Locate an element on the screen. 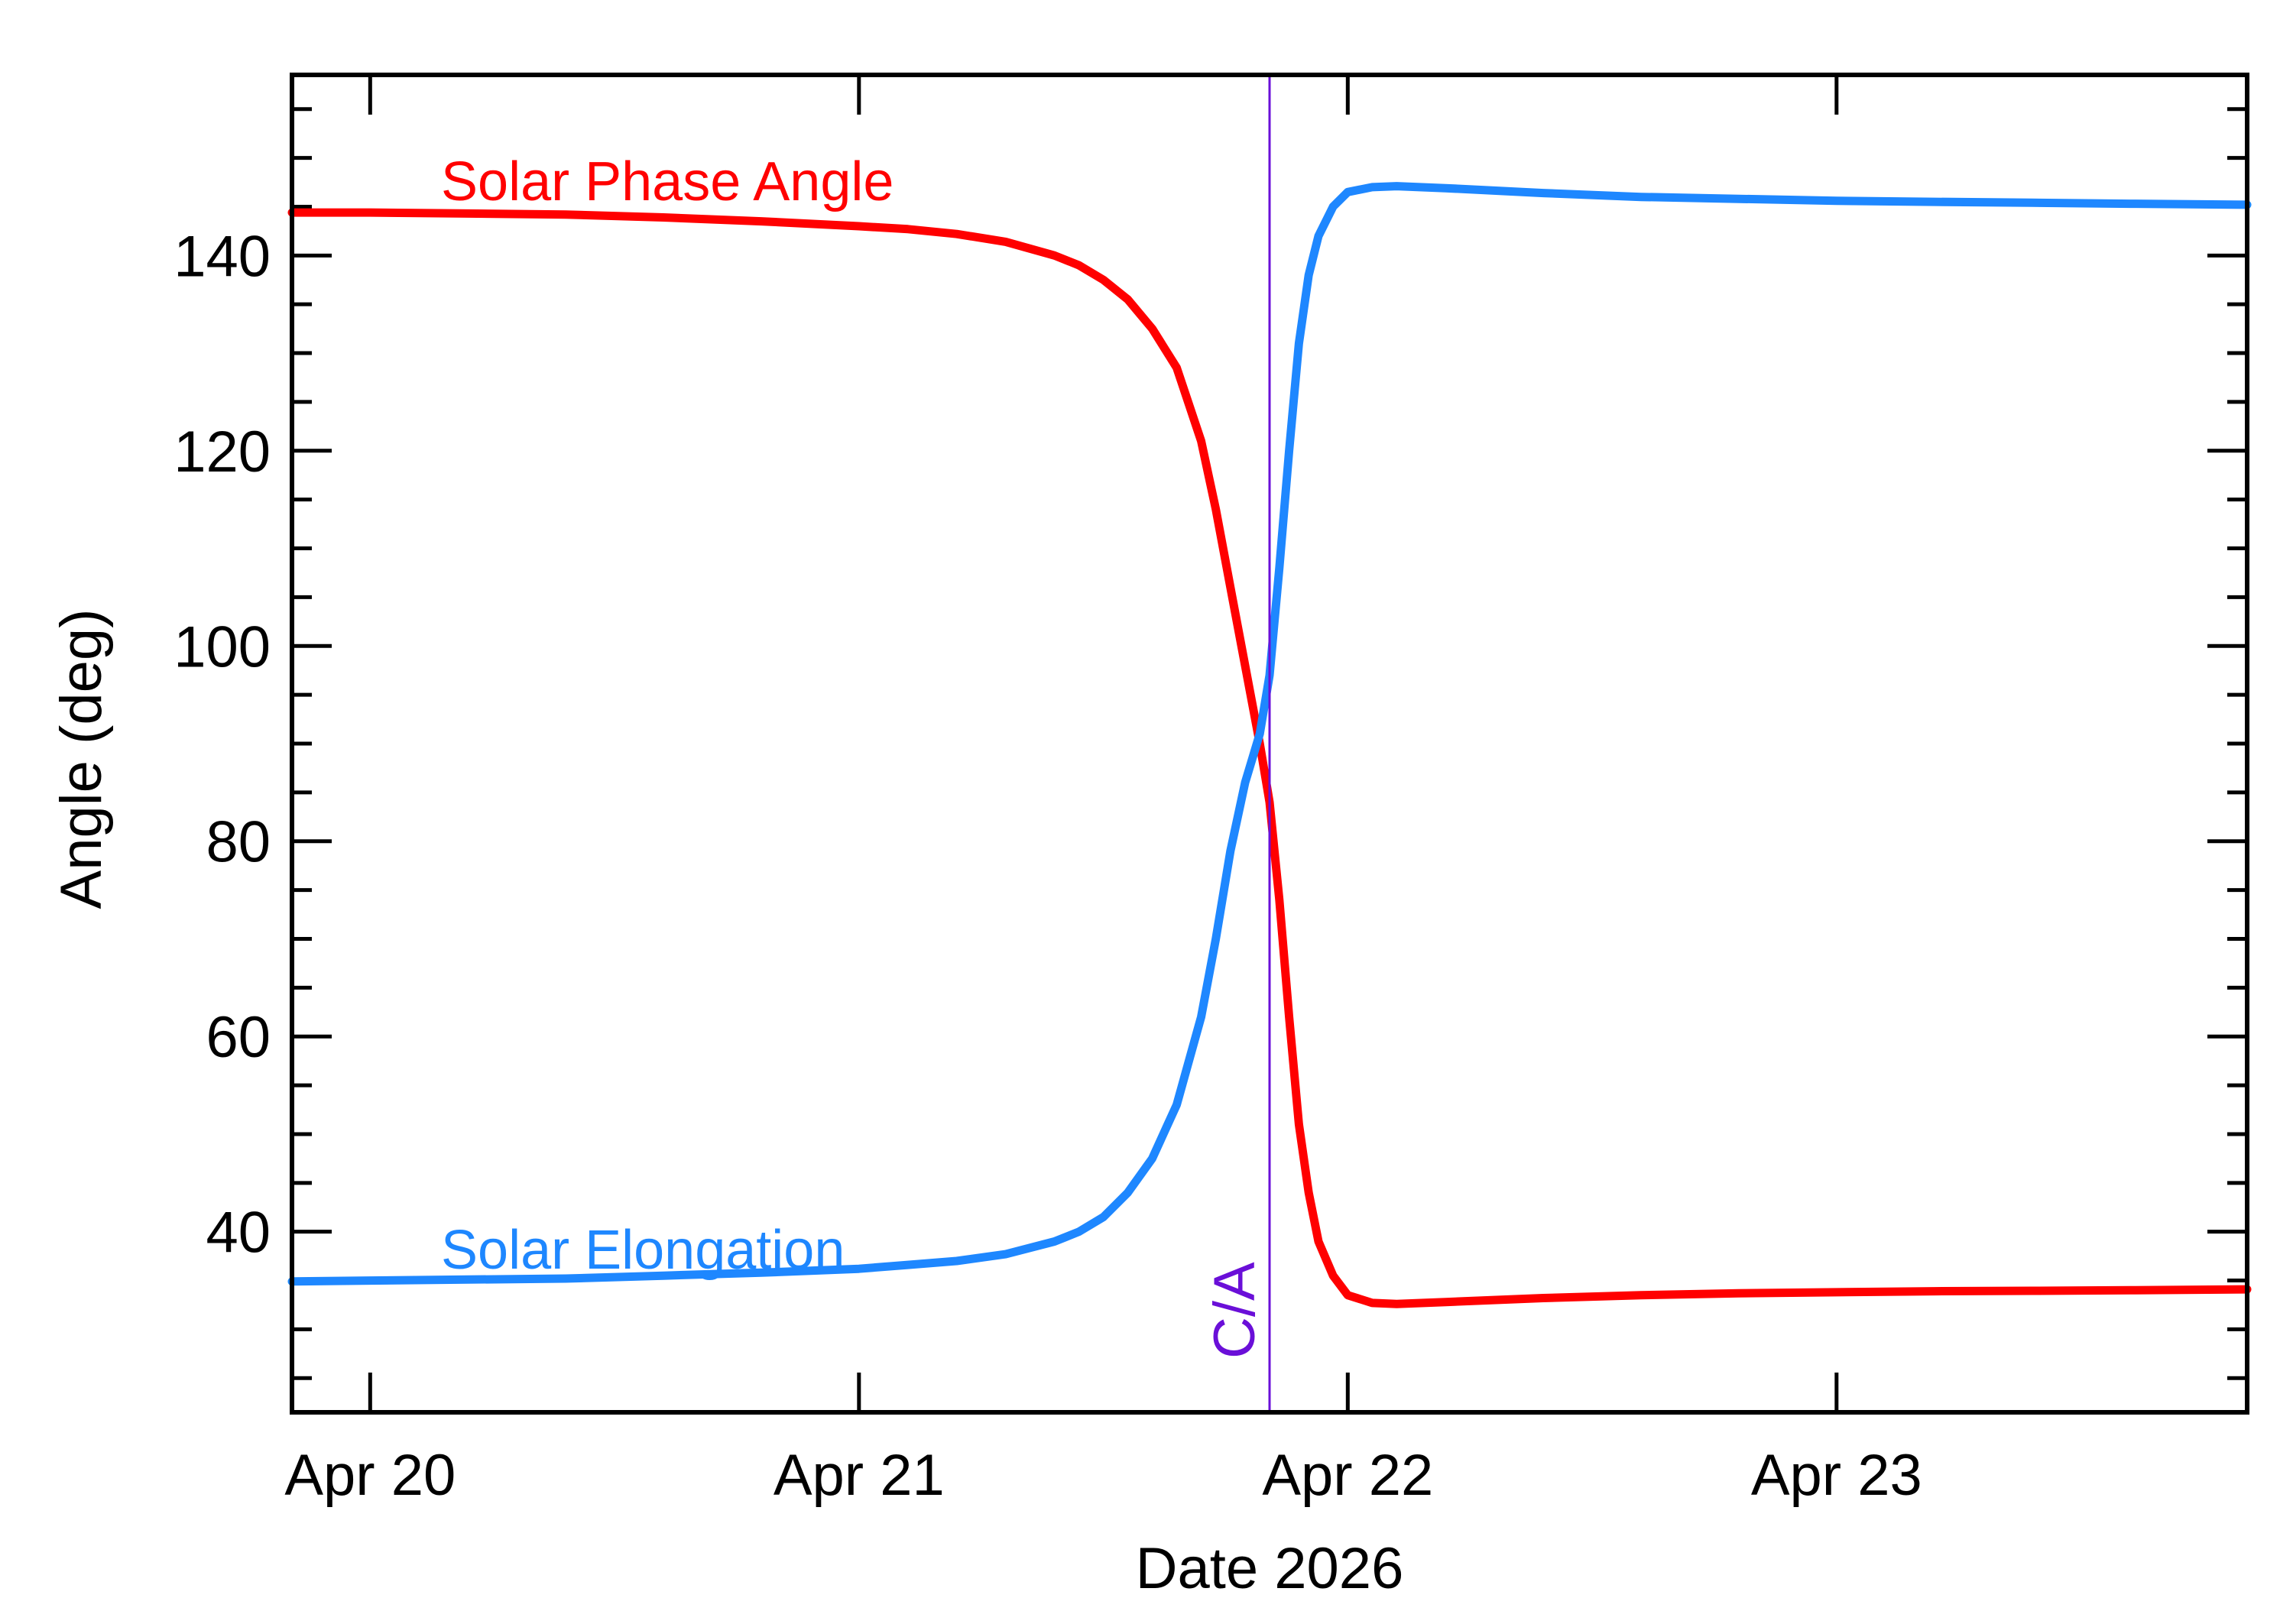 The width and height of the screenshot is (2293, 1624). y-tick-label: 80 is located at coordinates (239, 842).